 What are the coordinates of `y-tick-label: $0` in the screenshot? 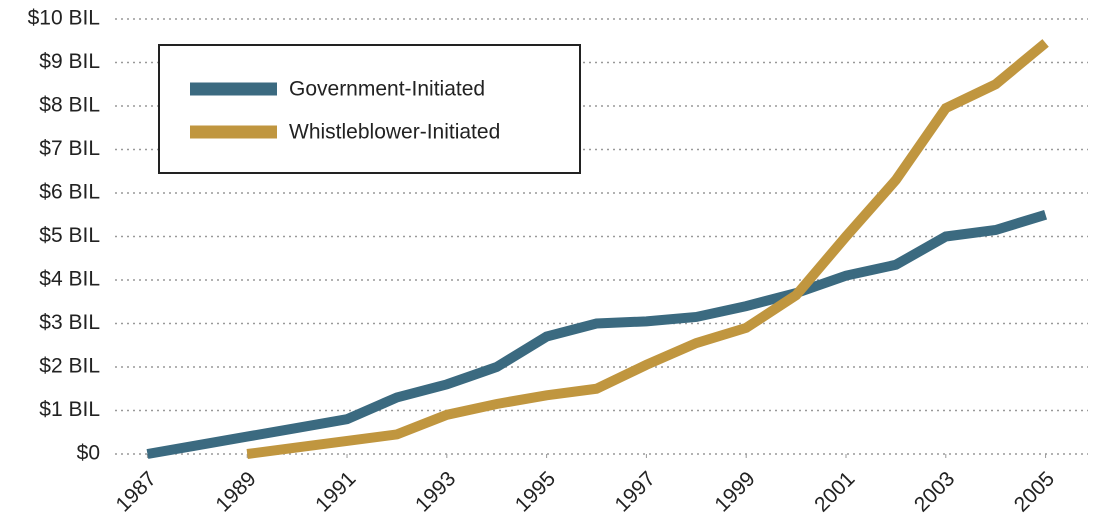 It's located at (88, 453).